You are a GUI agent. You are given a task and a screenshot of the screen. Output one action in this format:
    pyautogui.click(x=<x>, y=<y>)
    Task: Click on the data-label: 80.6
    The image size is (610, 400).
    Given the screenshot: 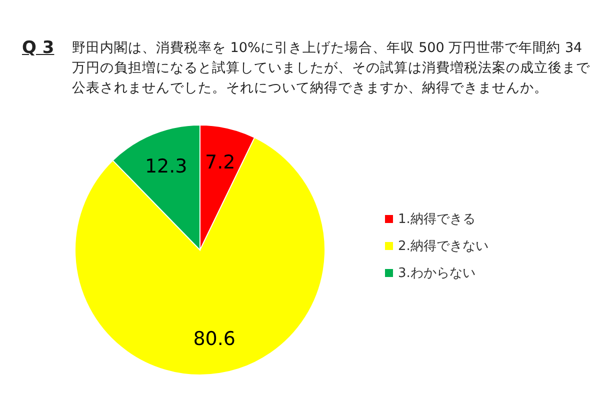 What is the action you would take?
    pyautogui.click(x=214, y=339)
    